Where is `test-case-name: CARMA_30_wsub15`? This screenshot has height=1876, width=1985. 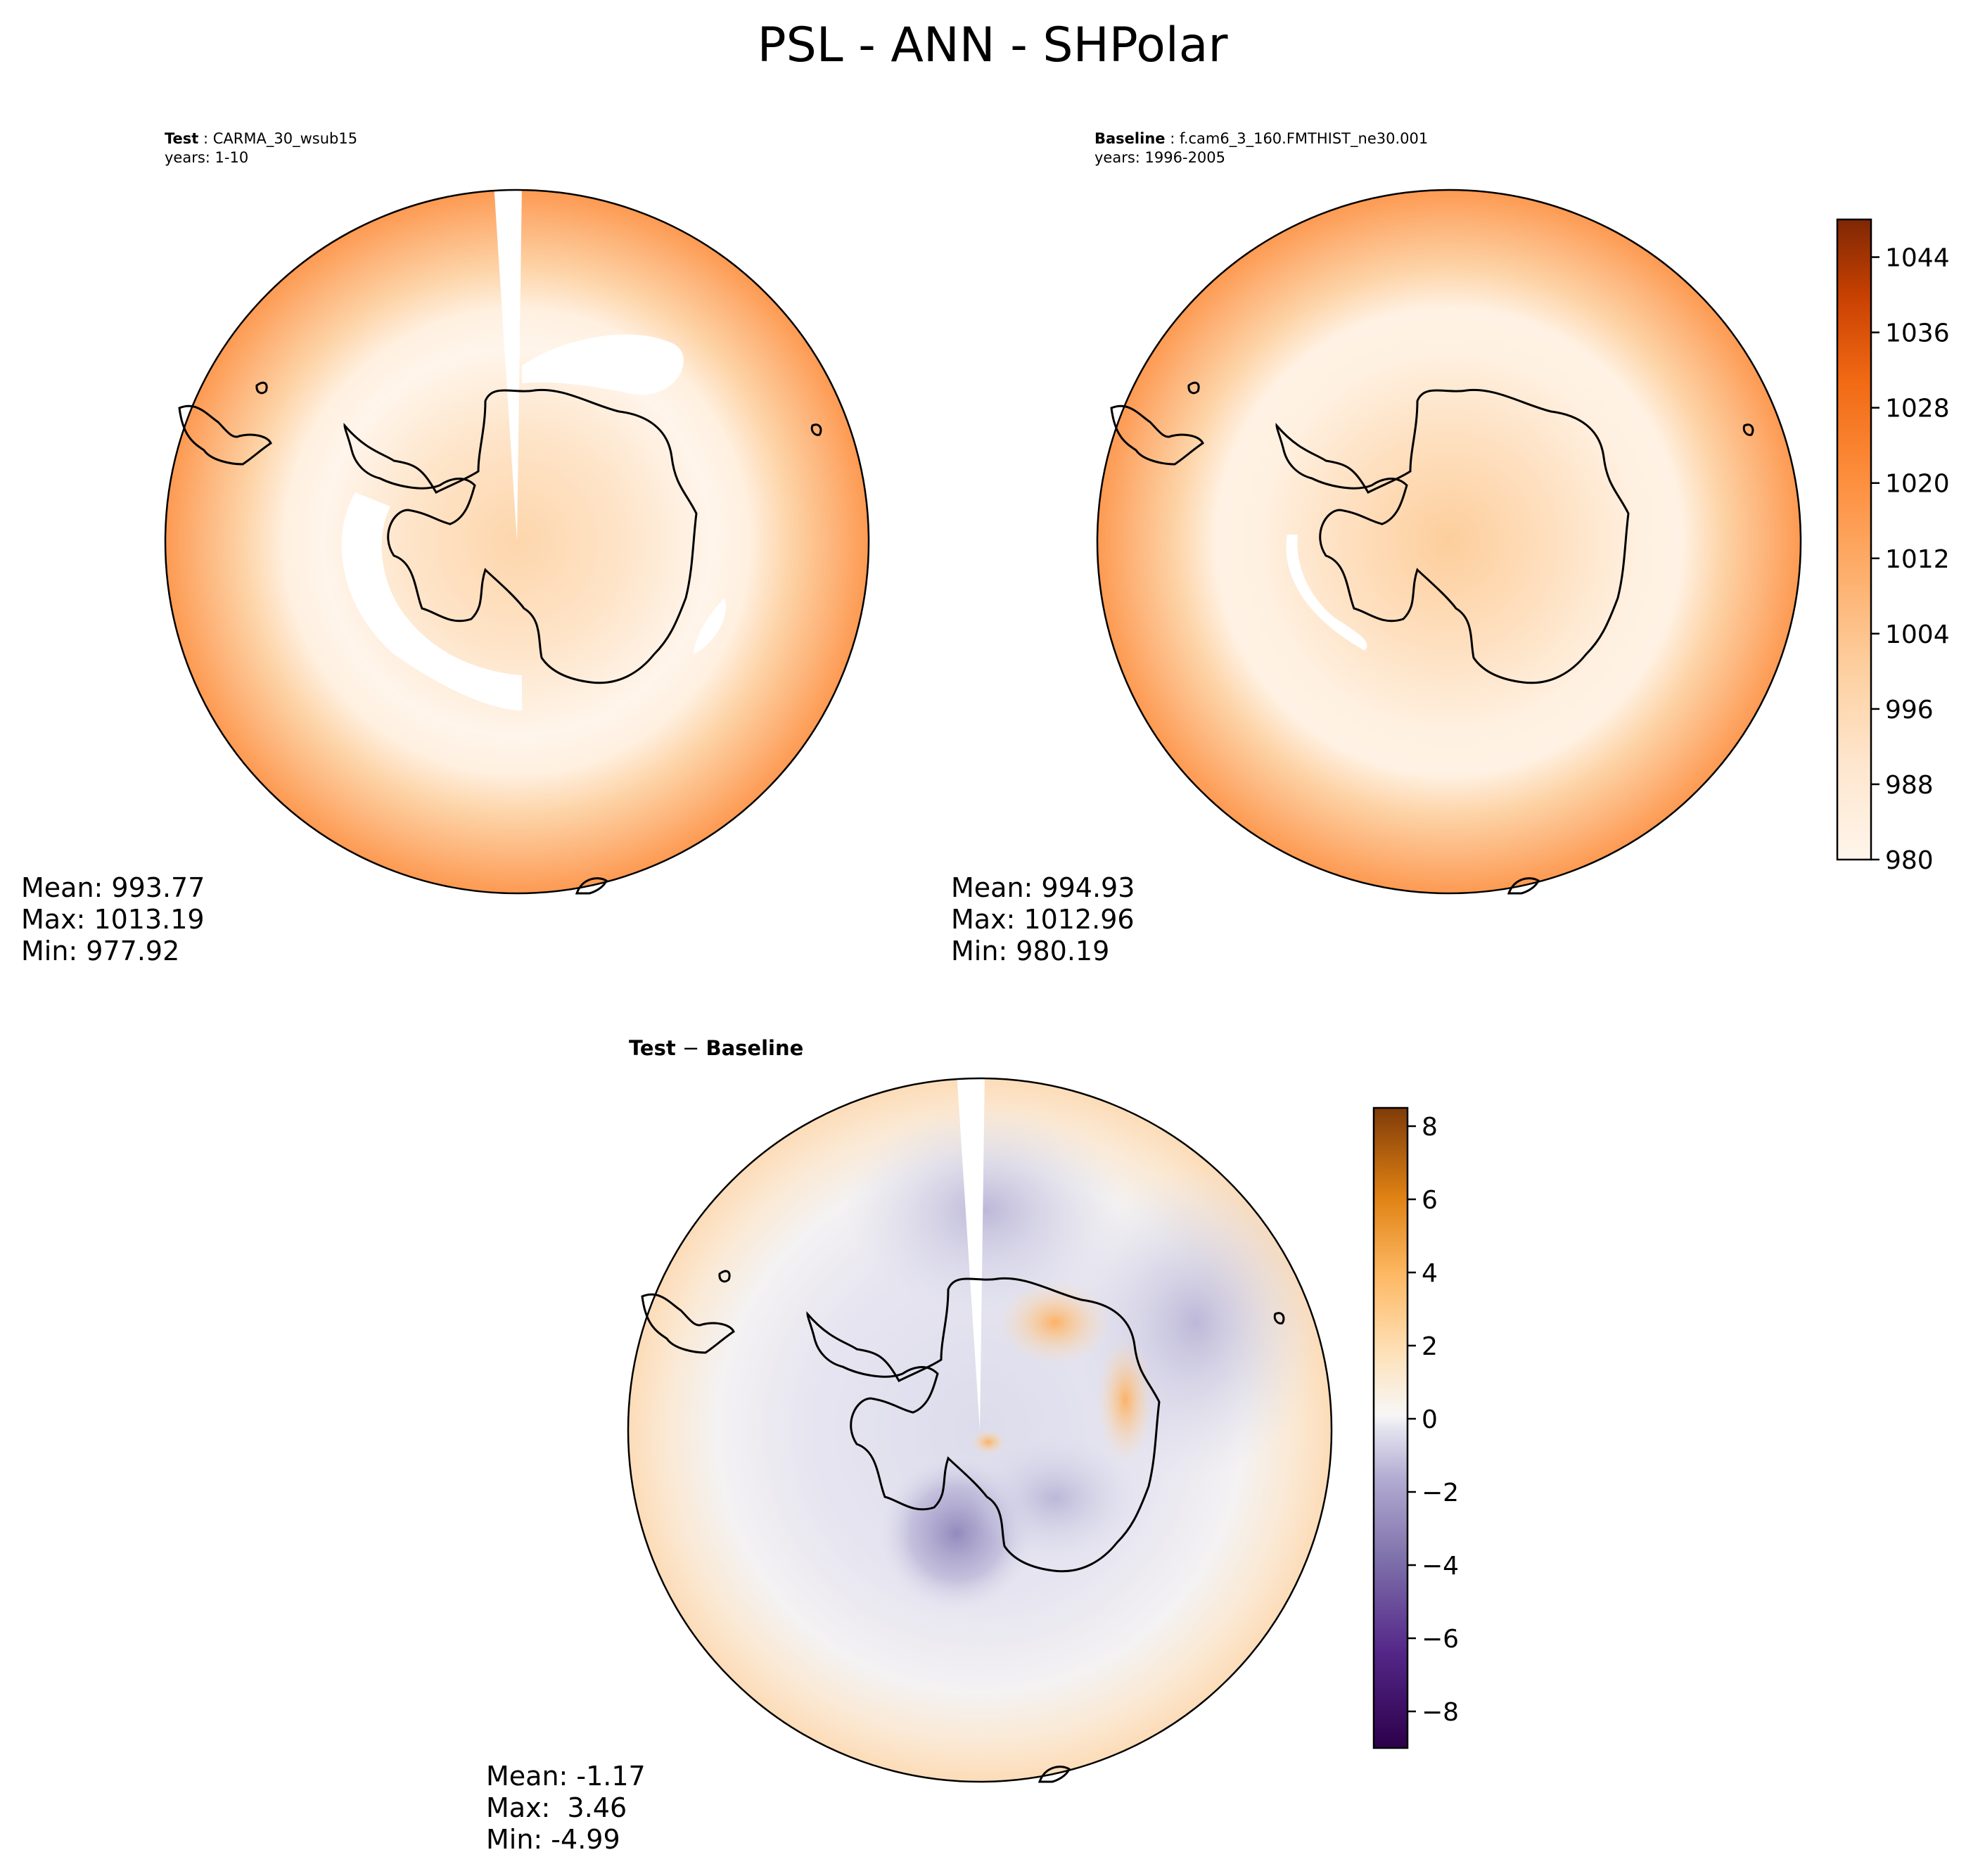
test-case-name: CARMA_30_wsub15 is located at coordinates (285, 138).